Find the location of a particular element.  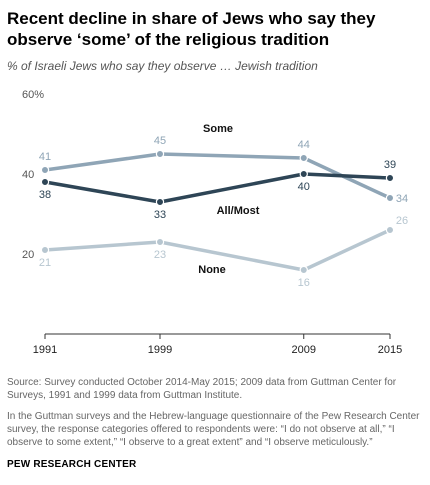

x-tick-label: 2015 is located at coordinates (390, 350).